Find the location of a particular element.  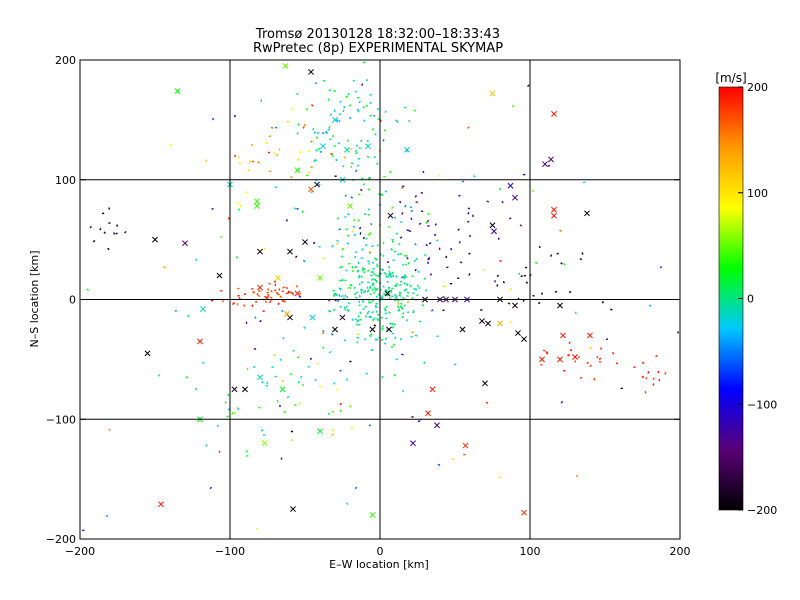

colorbar-tick-label: 0 is located at coordinates (750, 299).